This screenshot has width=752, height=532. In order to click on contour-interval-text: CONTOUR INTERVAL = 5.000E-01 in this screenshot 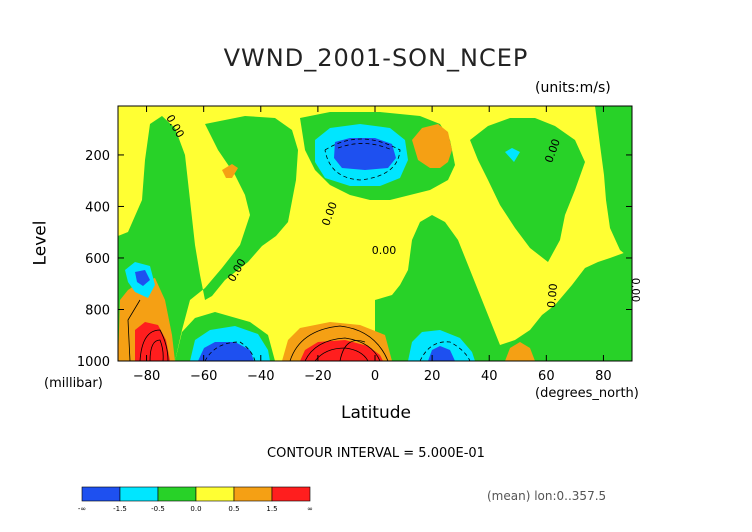, I will do `click(376, 453)`.